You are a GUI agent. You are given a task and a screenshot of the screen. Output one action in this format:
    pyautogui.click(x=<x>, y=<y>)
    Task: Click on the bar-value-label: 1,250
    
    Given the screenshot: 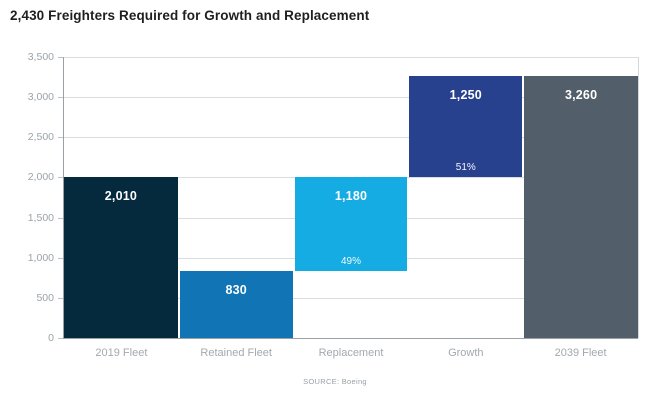 What is the action you would take?
    pyautogui.click(x=465, y=95)
    